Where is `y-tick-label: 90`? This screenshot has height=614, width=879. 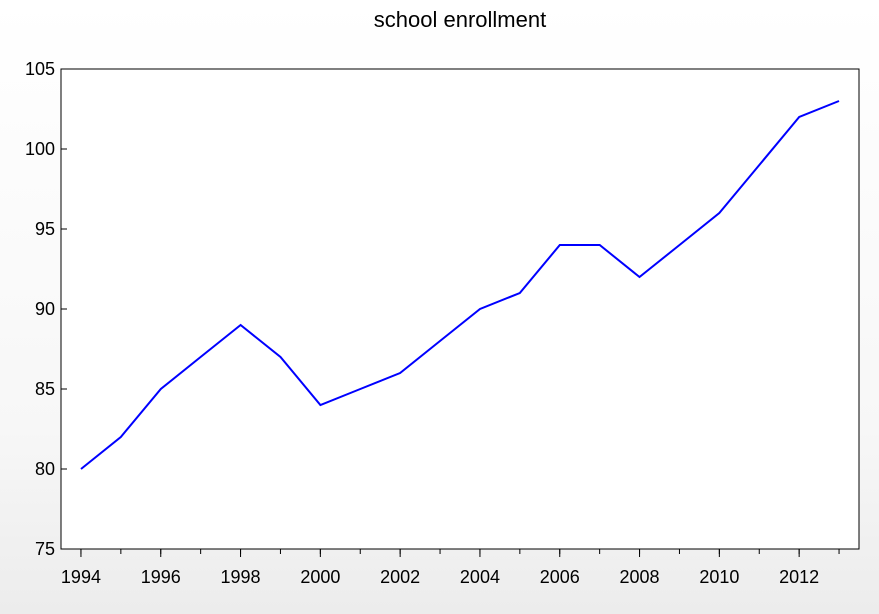 y-tick-label: 90 is located at coordinates (45, 309).